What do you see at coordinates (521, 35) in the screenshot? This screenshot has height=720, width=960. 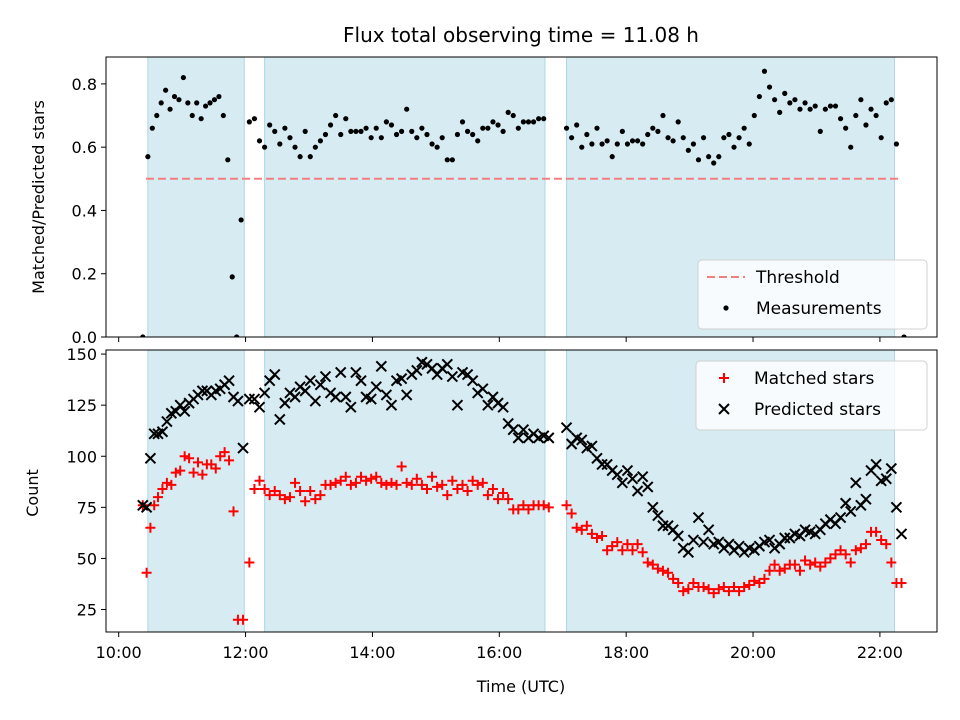 I see `chart-title: Flux total observing time = 11.08 h` at bounding box center [521, 35].